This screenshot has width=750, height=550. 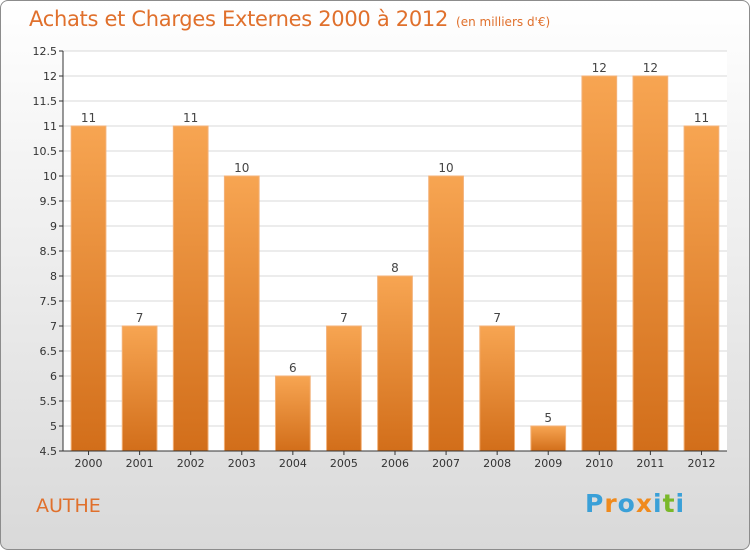 I want to click on x-tick-label: 2011, so click(x=650, y=463).